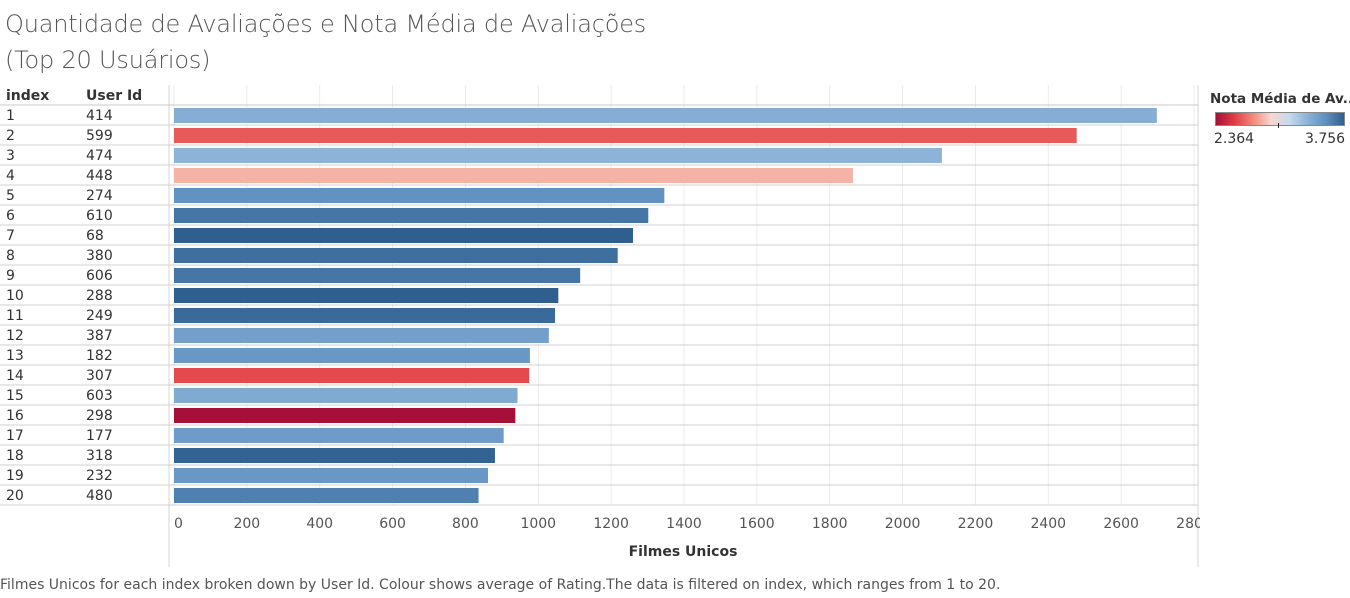 The image size is (1350, 598). I want to click on row-index-label: 5, so click(10, 196).